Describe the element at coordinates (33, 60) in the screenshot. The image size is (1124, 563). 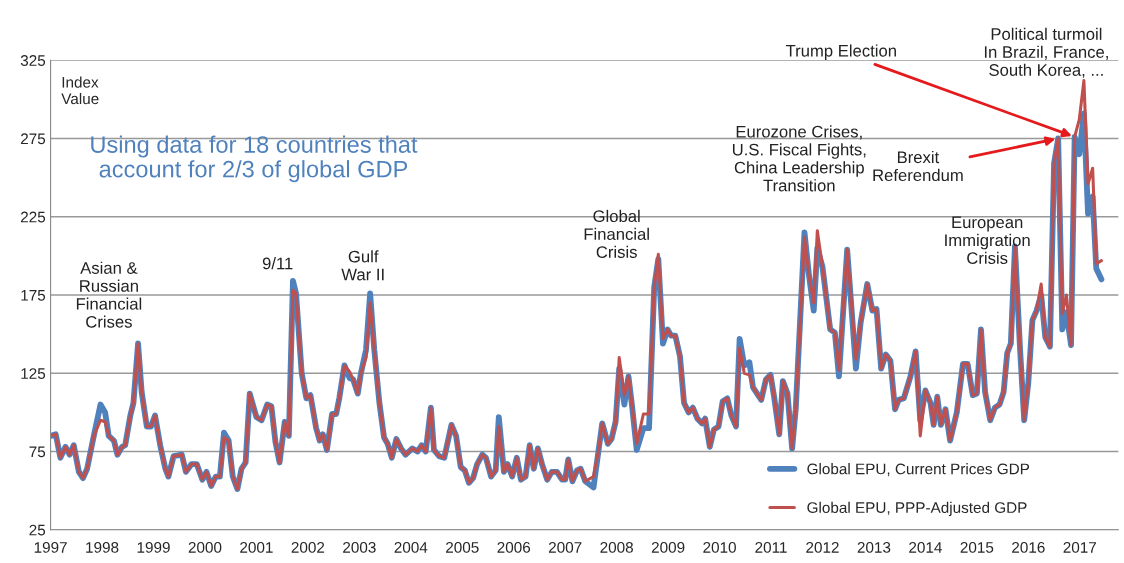
I see `y-tick-label: 325` at that location.